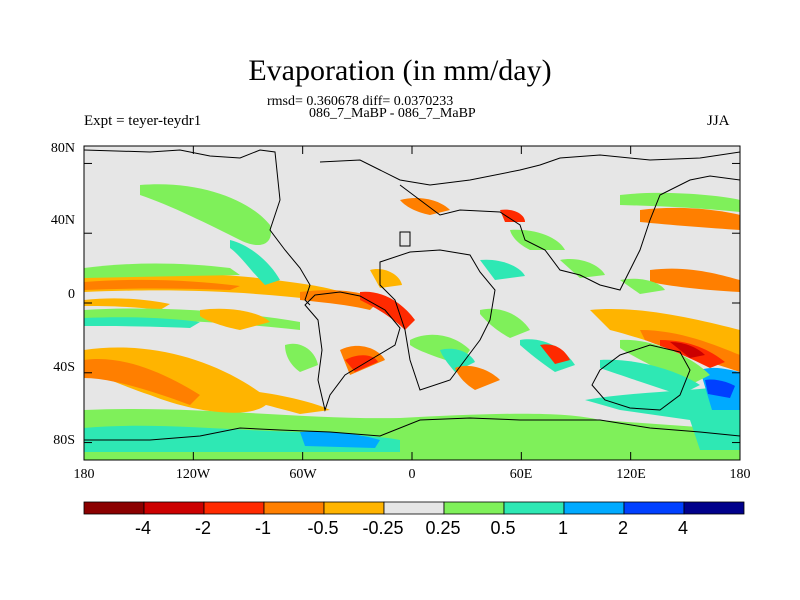 The width and height of the screenshot is (800, 600). I want to click on colorbar-label: -4, so click(143, 528).